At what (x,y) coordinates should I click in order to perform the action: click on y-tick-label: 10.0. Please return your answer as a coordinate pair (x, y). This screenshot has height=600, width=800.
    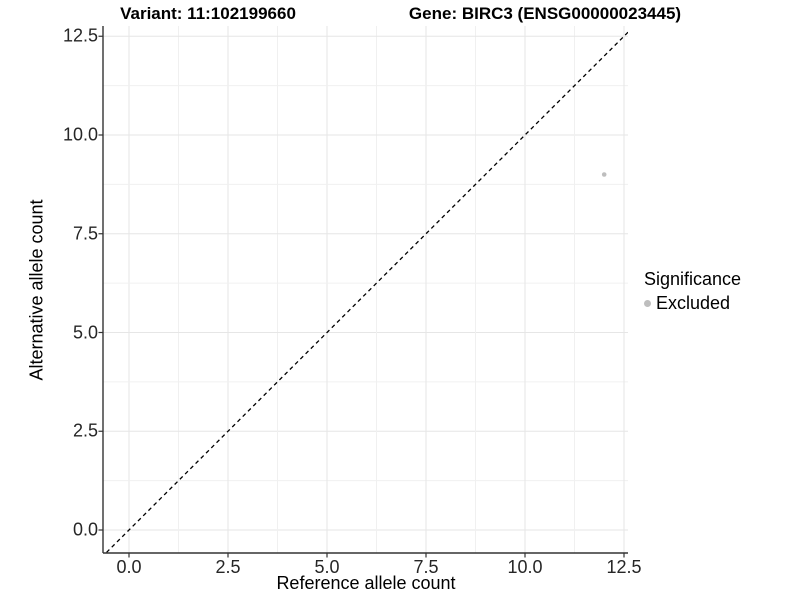
    Looking at the image, I should click on (80, 134).